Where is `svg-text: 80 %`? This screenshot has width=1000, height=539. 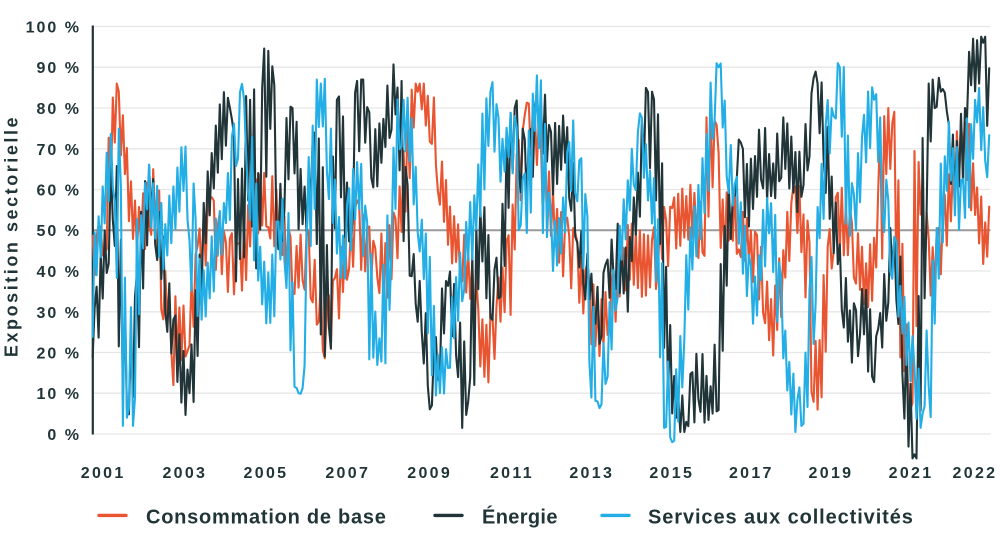 svg-text: 80 % is located at coordinates (59, 109).